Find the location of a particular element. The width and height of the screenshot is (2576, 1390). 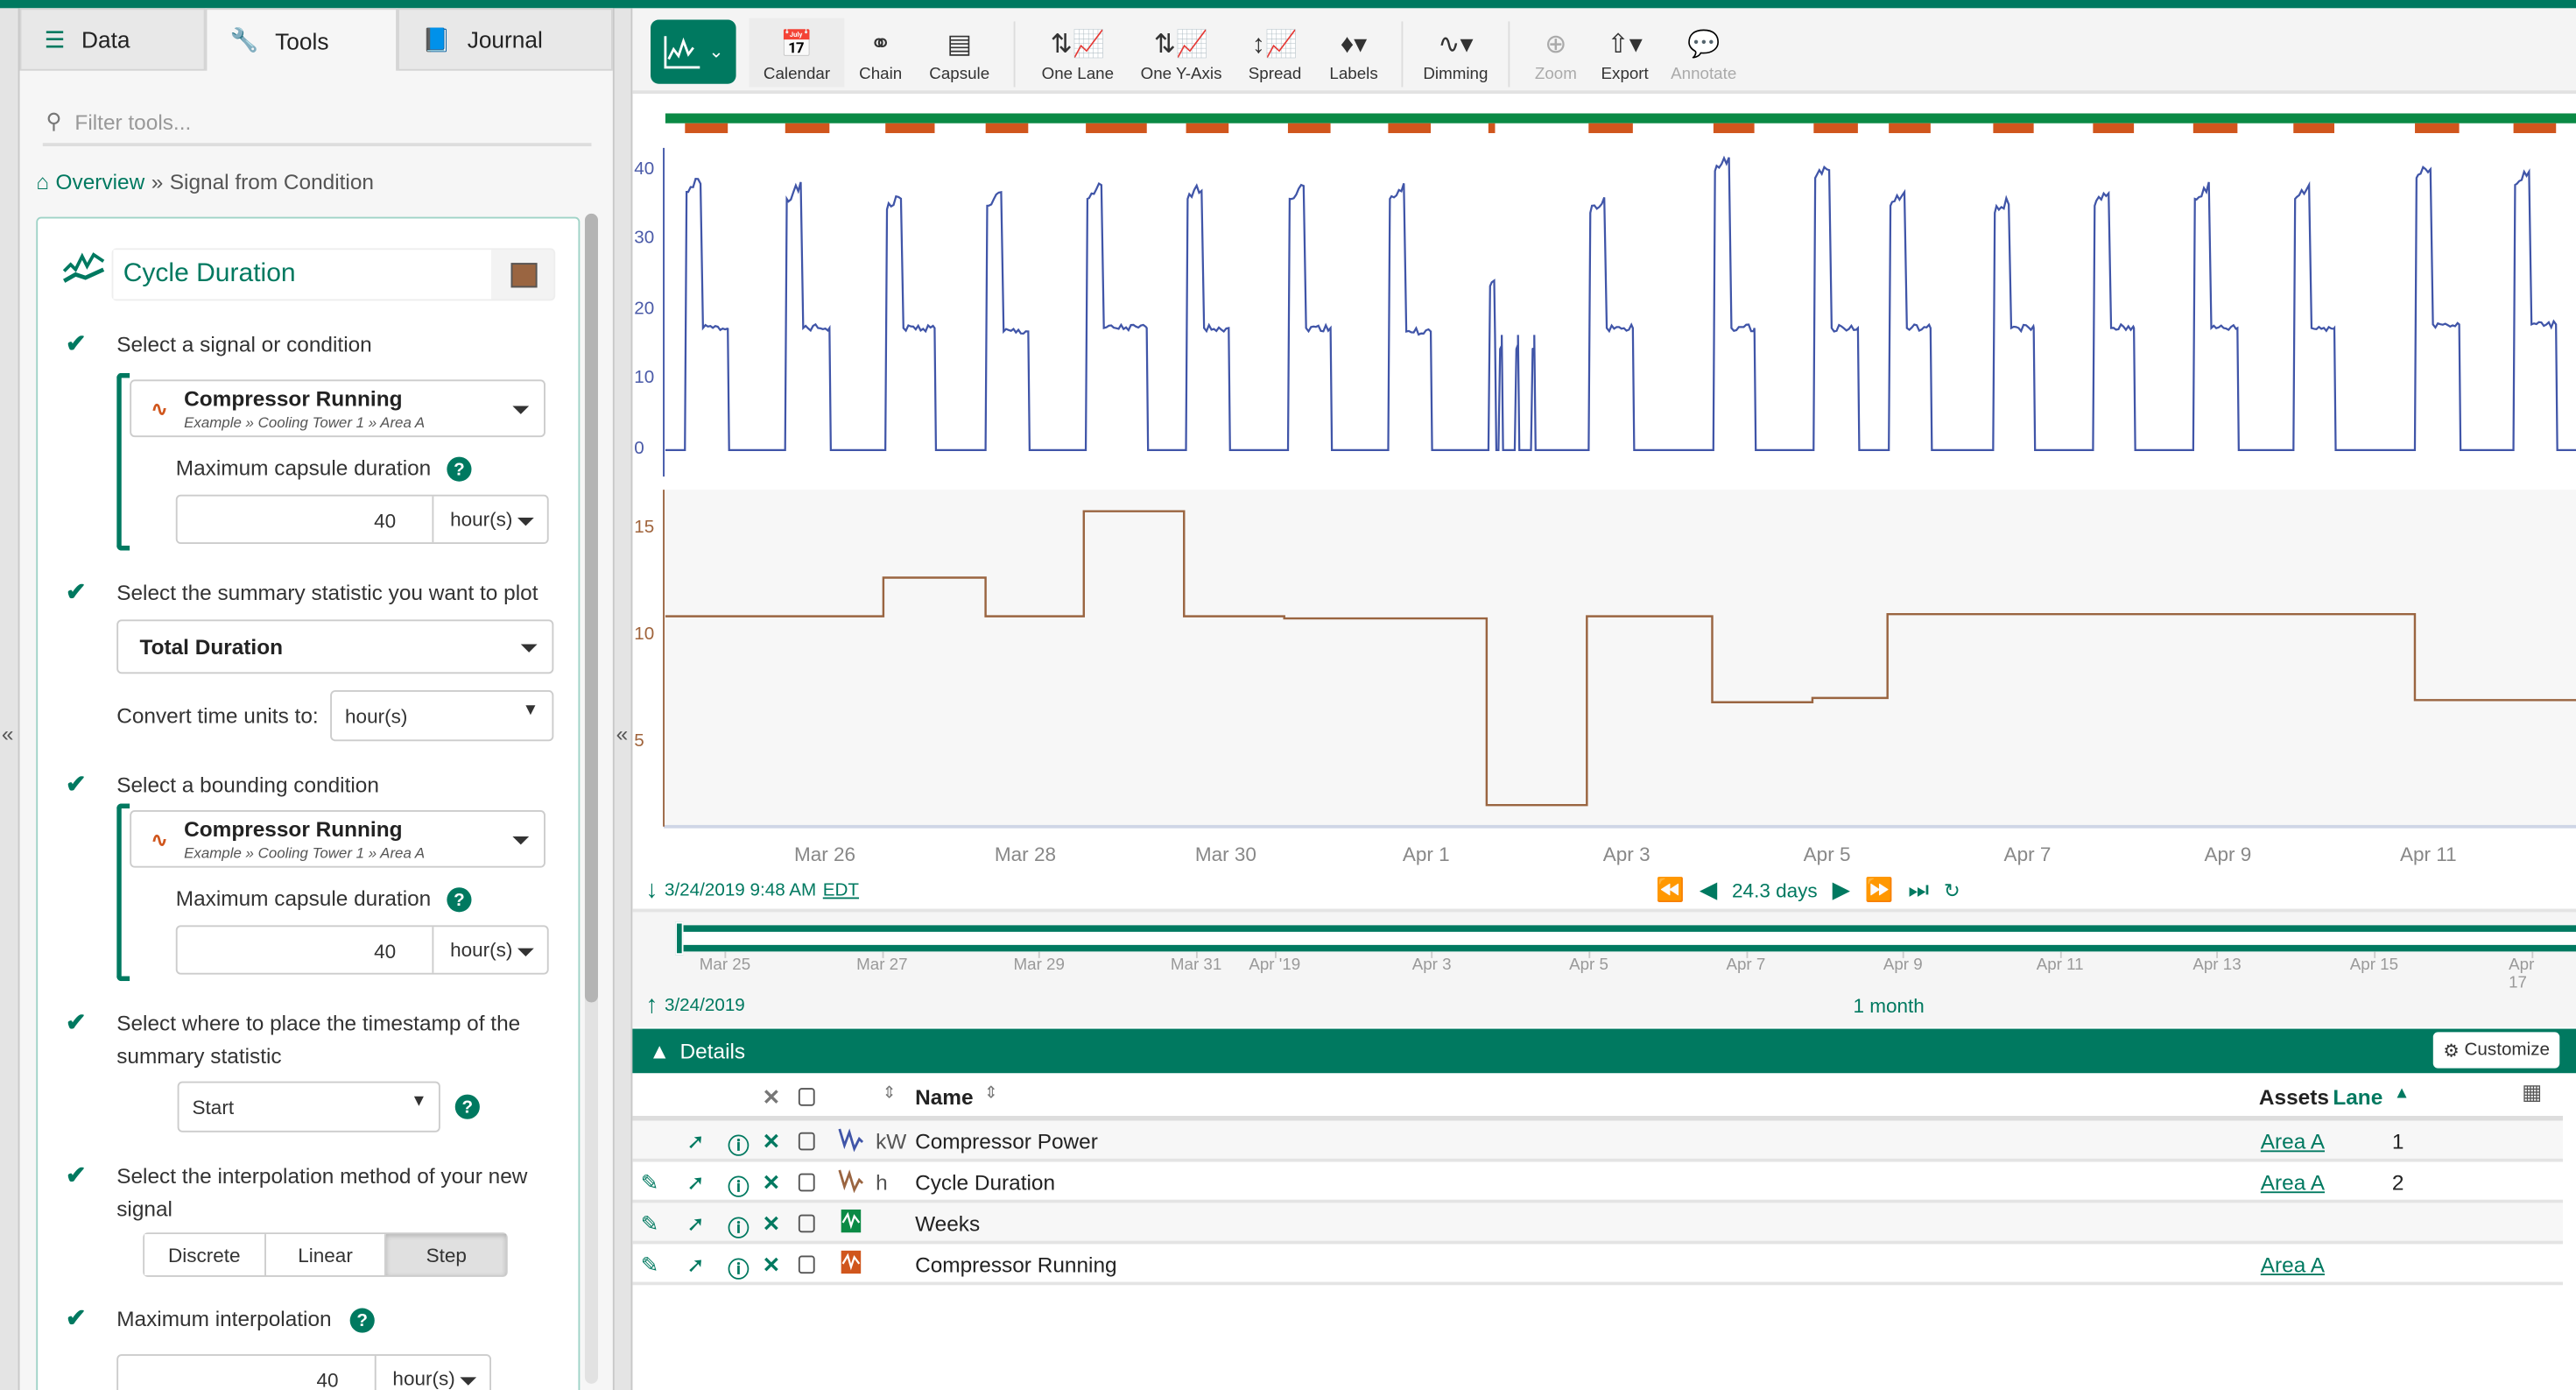

timezone-link: EDT is located at coordinates (841, 889).